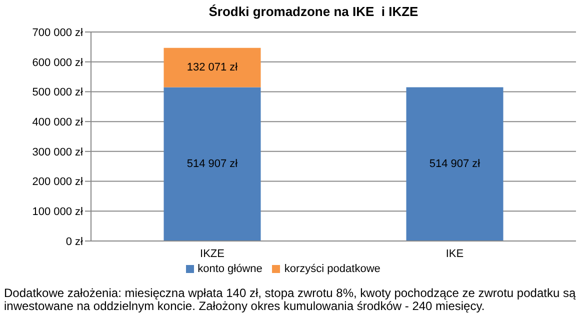 Image resolution: width=587 pixels, height=332 pixels. Describe the element at coordinates (212, 68) in the screenshot. I see `data-label: 132 071 zł` at that location.